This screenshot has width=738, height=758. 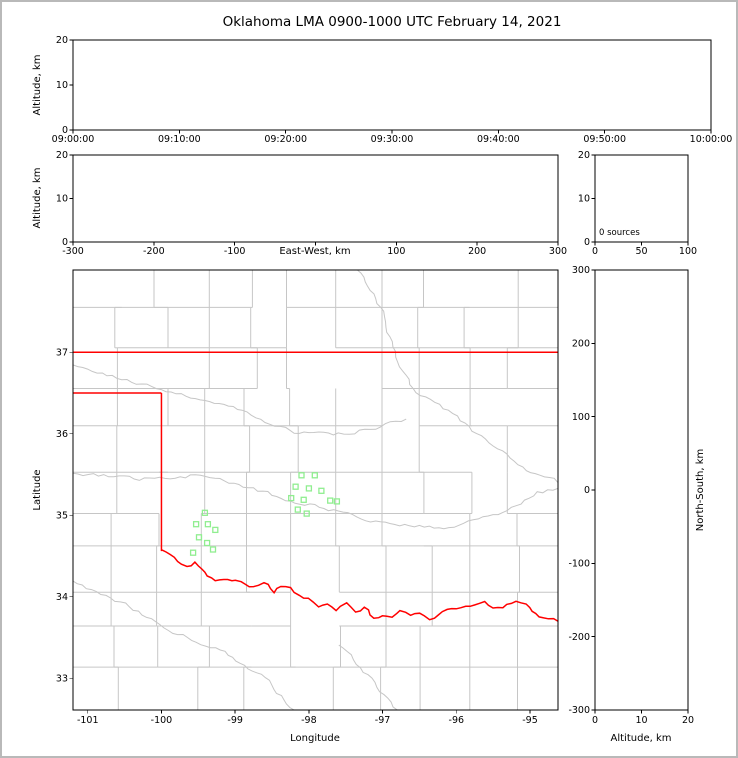 I want to click on tick-label: -97, so click(x=383, y=720).